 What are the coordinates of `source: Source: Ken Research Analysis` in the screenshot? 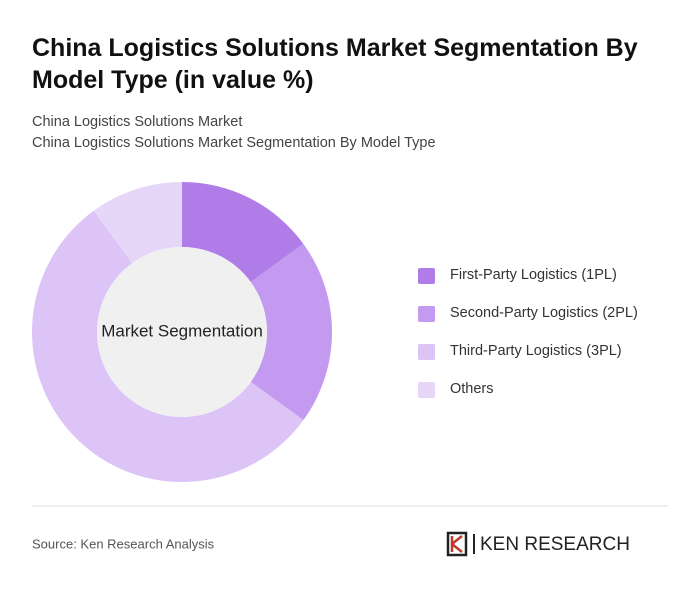 It's located at (123, 543).